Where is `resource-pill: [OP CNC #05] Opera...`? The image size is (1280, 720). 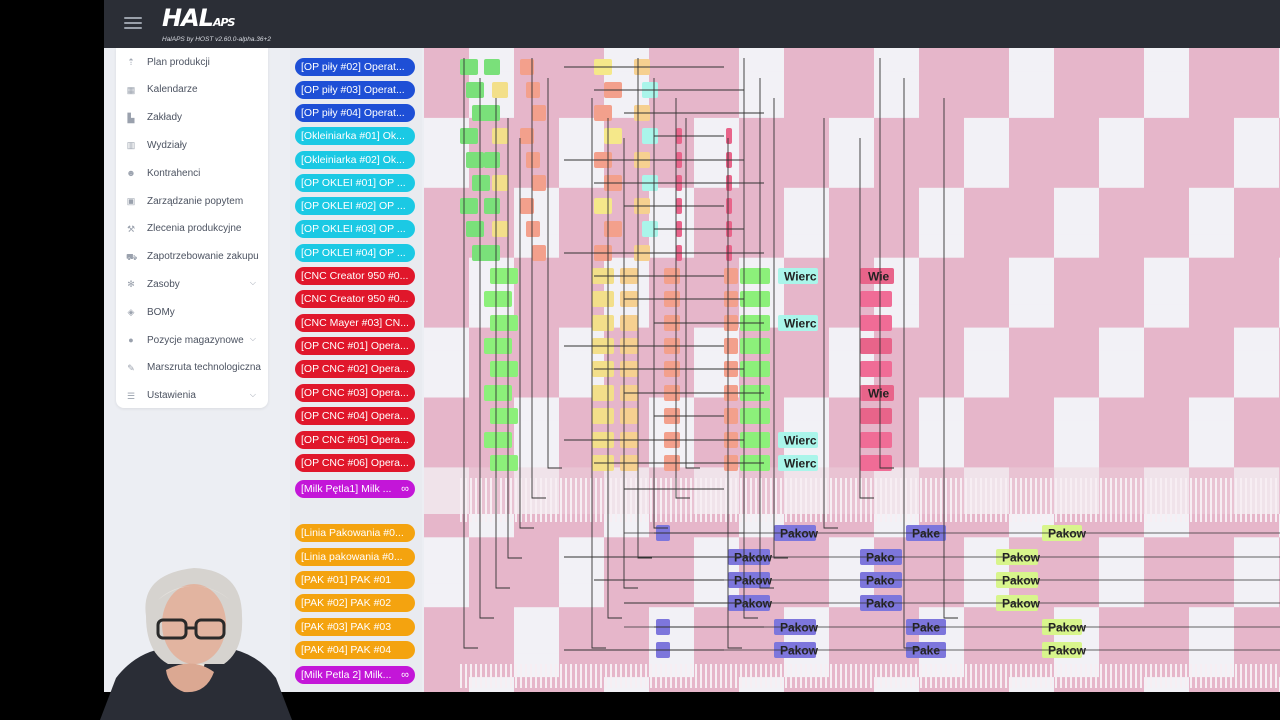
resource-pill: [OP CNC #05] Opera... is located at coordinates (355, 440).